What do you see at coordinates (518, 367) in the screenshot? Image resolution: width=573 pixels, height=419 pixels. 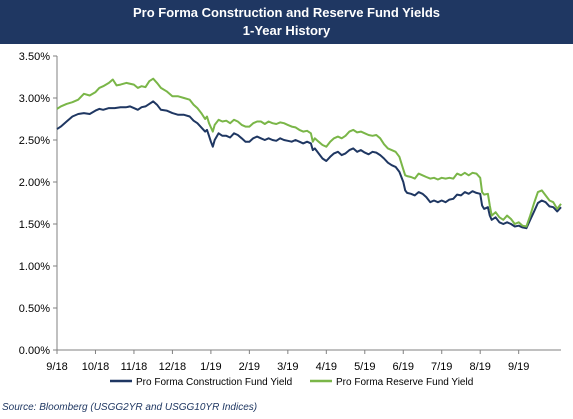 I see `x-tick-label: 9/19` at bounding box center [518, 367].